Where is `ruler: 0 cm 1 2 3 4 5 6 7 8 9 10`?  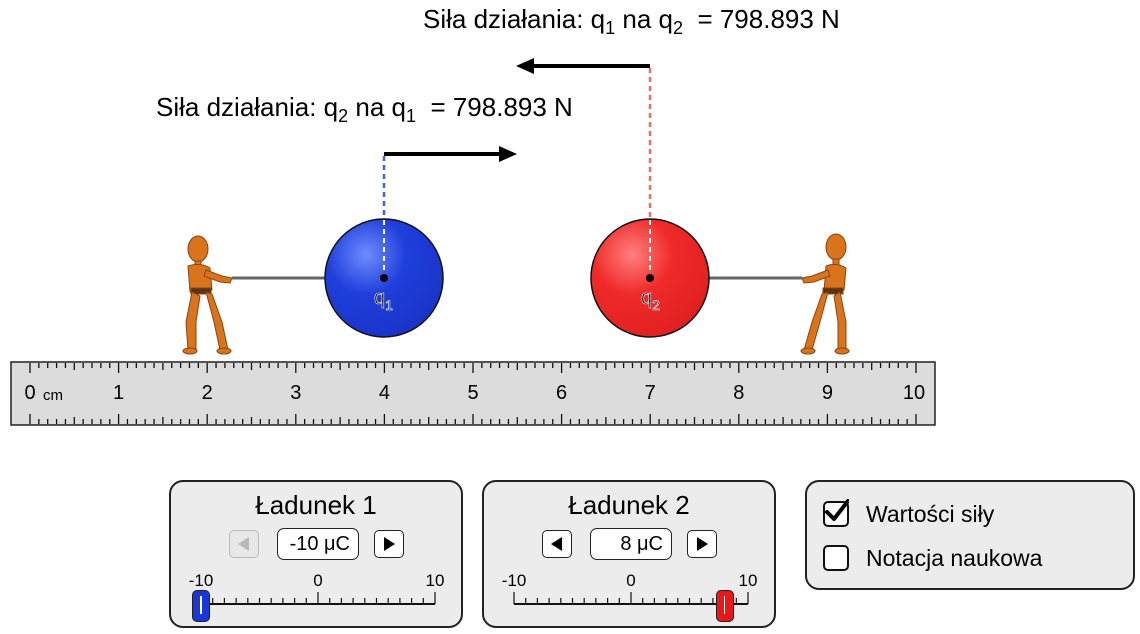
ruler: 0 cm 1 2 3 4 5 6 7 8 9 10 is located at coordinates (570, 395).